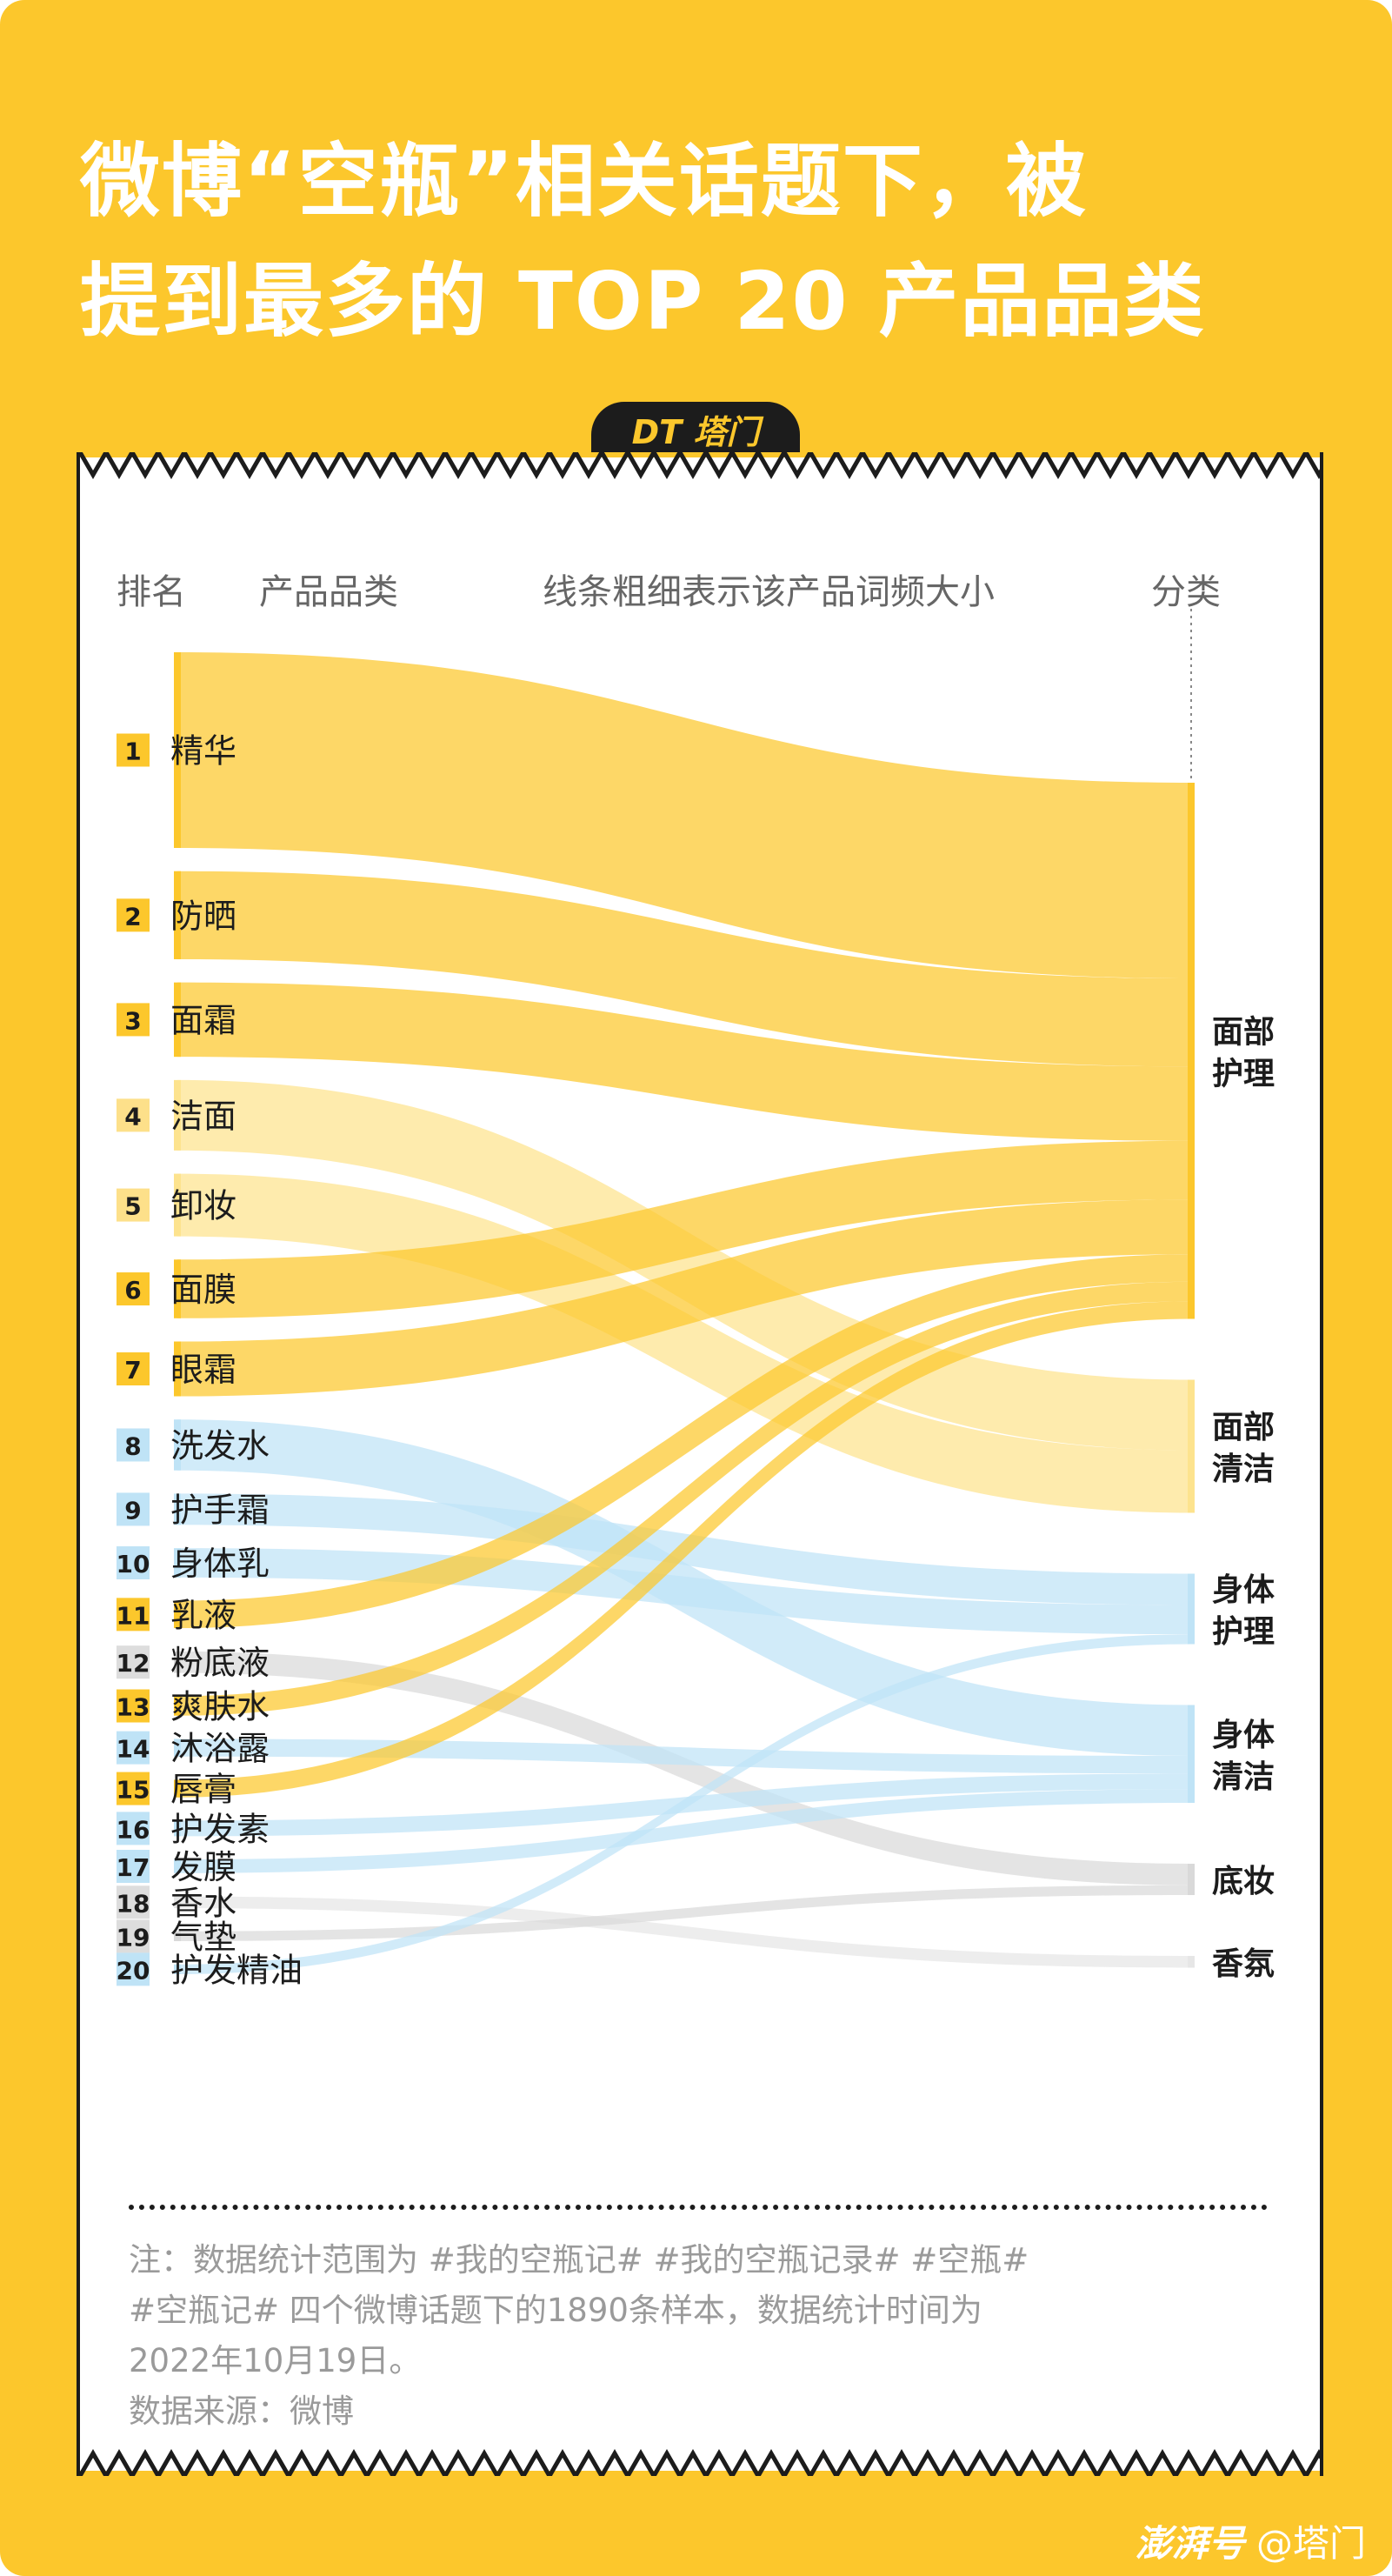 This screenshot has height=2576, width=1392. I want to click on rank-label: 11, so click(133, 1615).